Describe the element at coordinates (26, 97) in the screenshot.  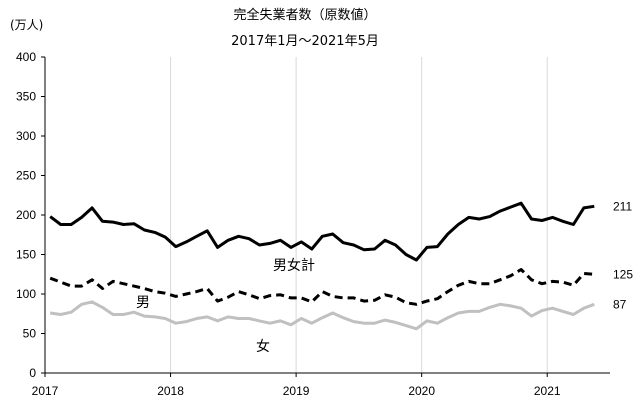
I see `ytick-label-350: 350` at that location.